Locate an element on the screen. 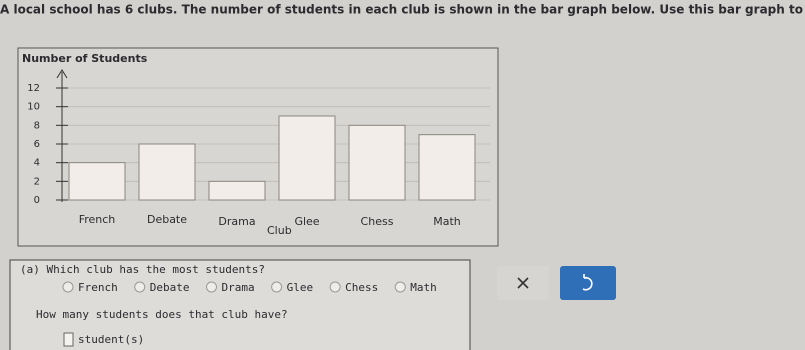 The width and height of the screenshot is (805, 350). option: Debate is located at coordinates (162, 287).